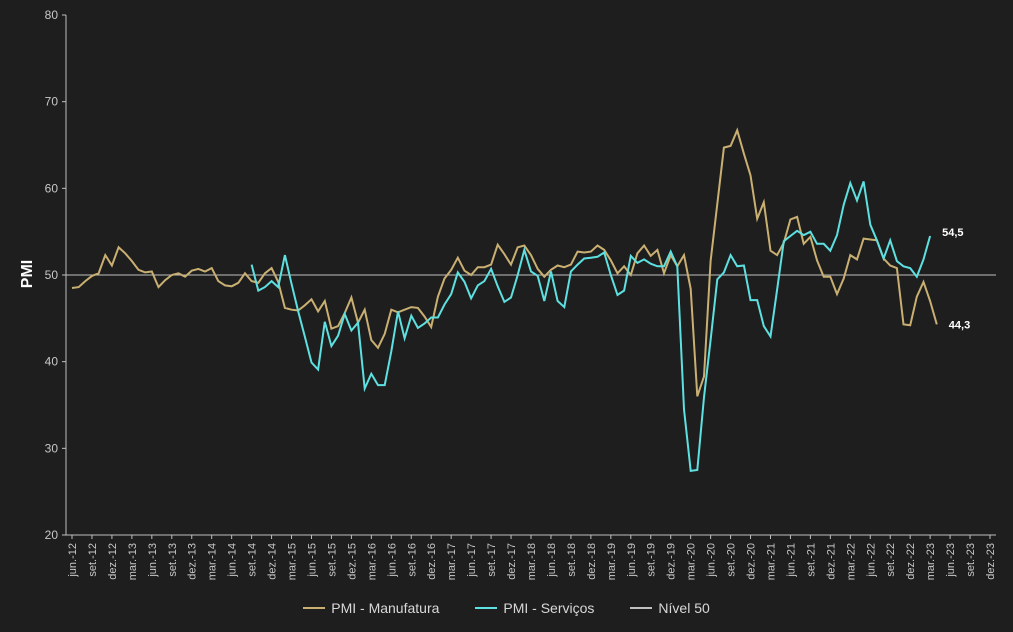  I want to click on x-tick-label: set.-17, so click(492, 560).